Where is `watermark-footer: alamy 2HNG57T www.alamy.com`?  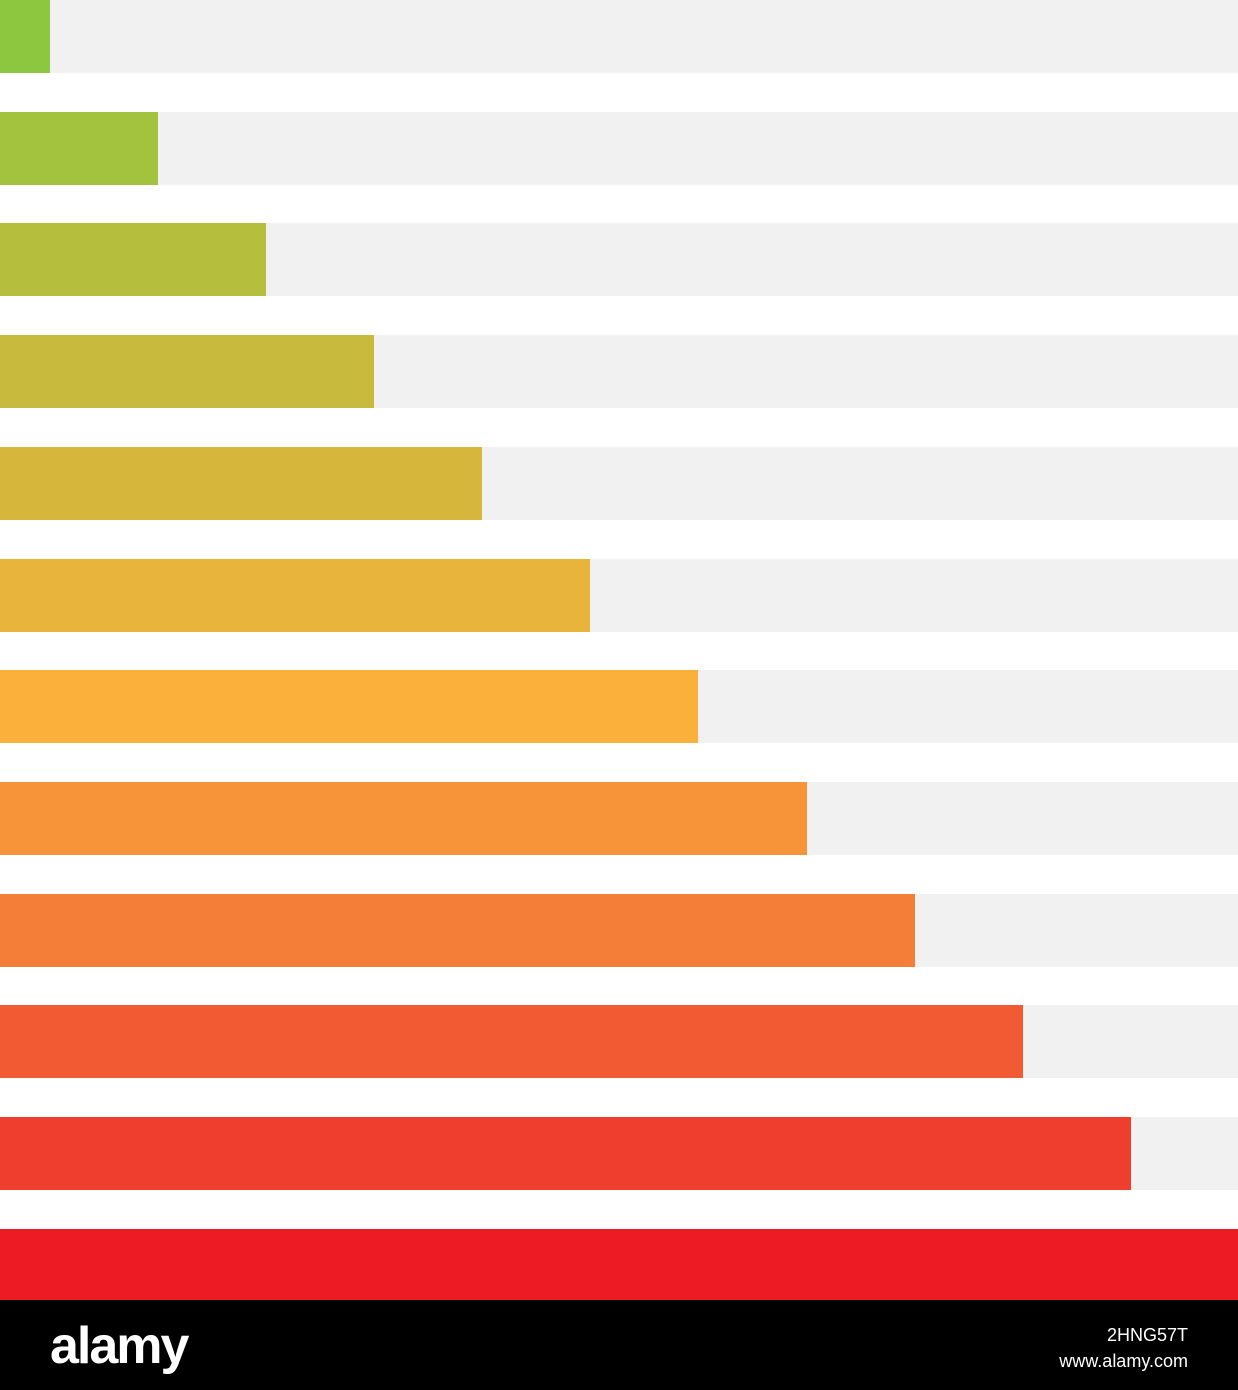 watermark-footer: alamy 2HNG57T www.alamy.com is located at coordinates (619, 1345).